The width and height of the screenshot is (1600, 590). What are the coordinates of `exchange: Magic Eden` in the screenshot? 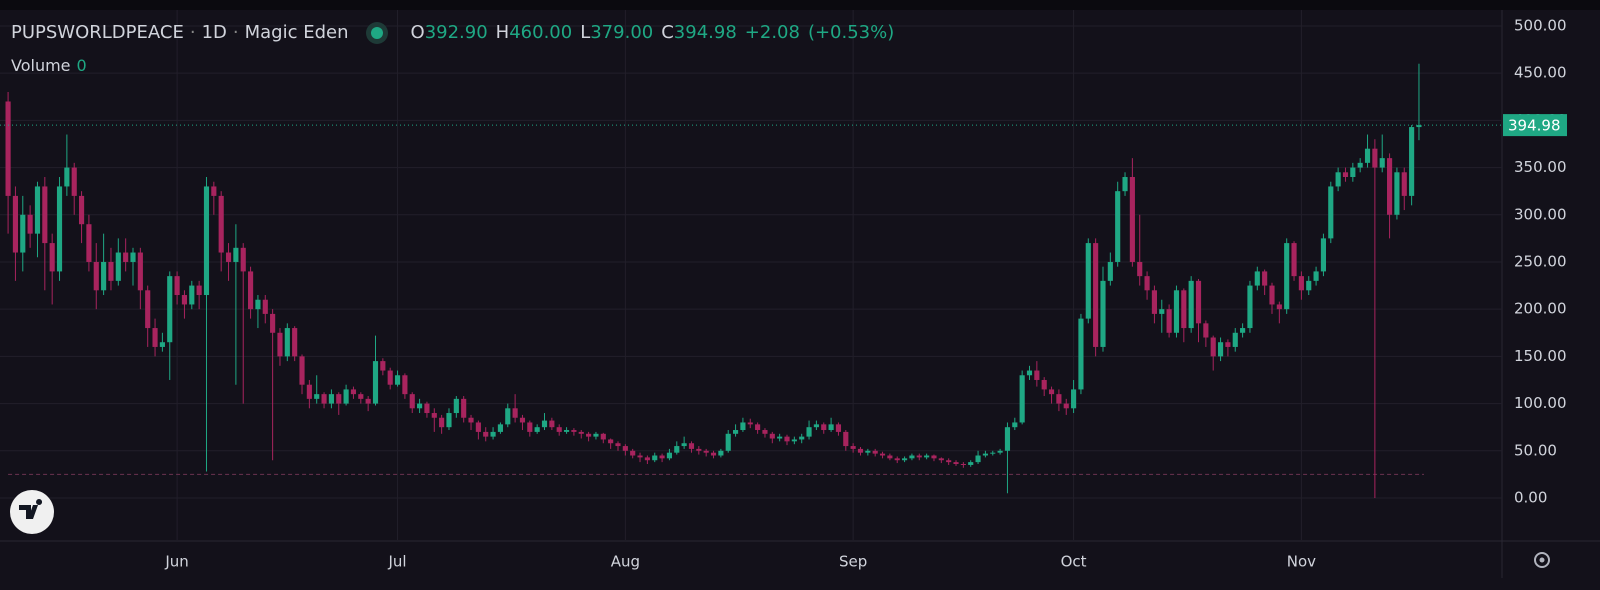 It's located at (296, 32).